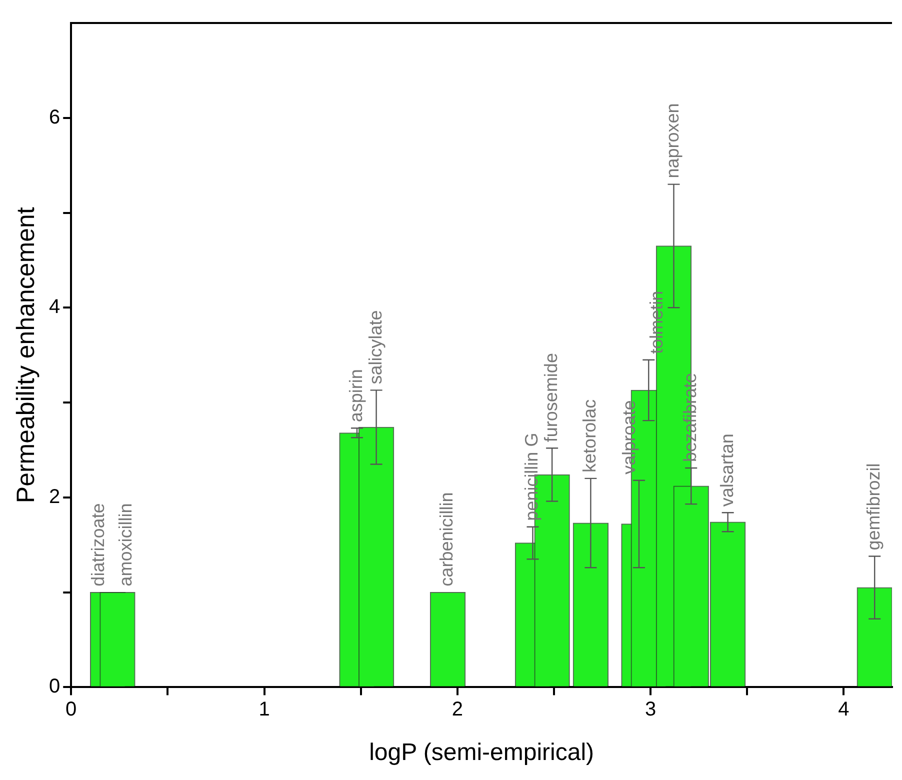 The height and width of the screenshot is (780, 902). I want to click on annotation: bezafibrate, so click(690, 417).